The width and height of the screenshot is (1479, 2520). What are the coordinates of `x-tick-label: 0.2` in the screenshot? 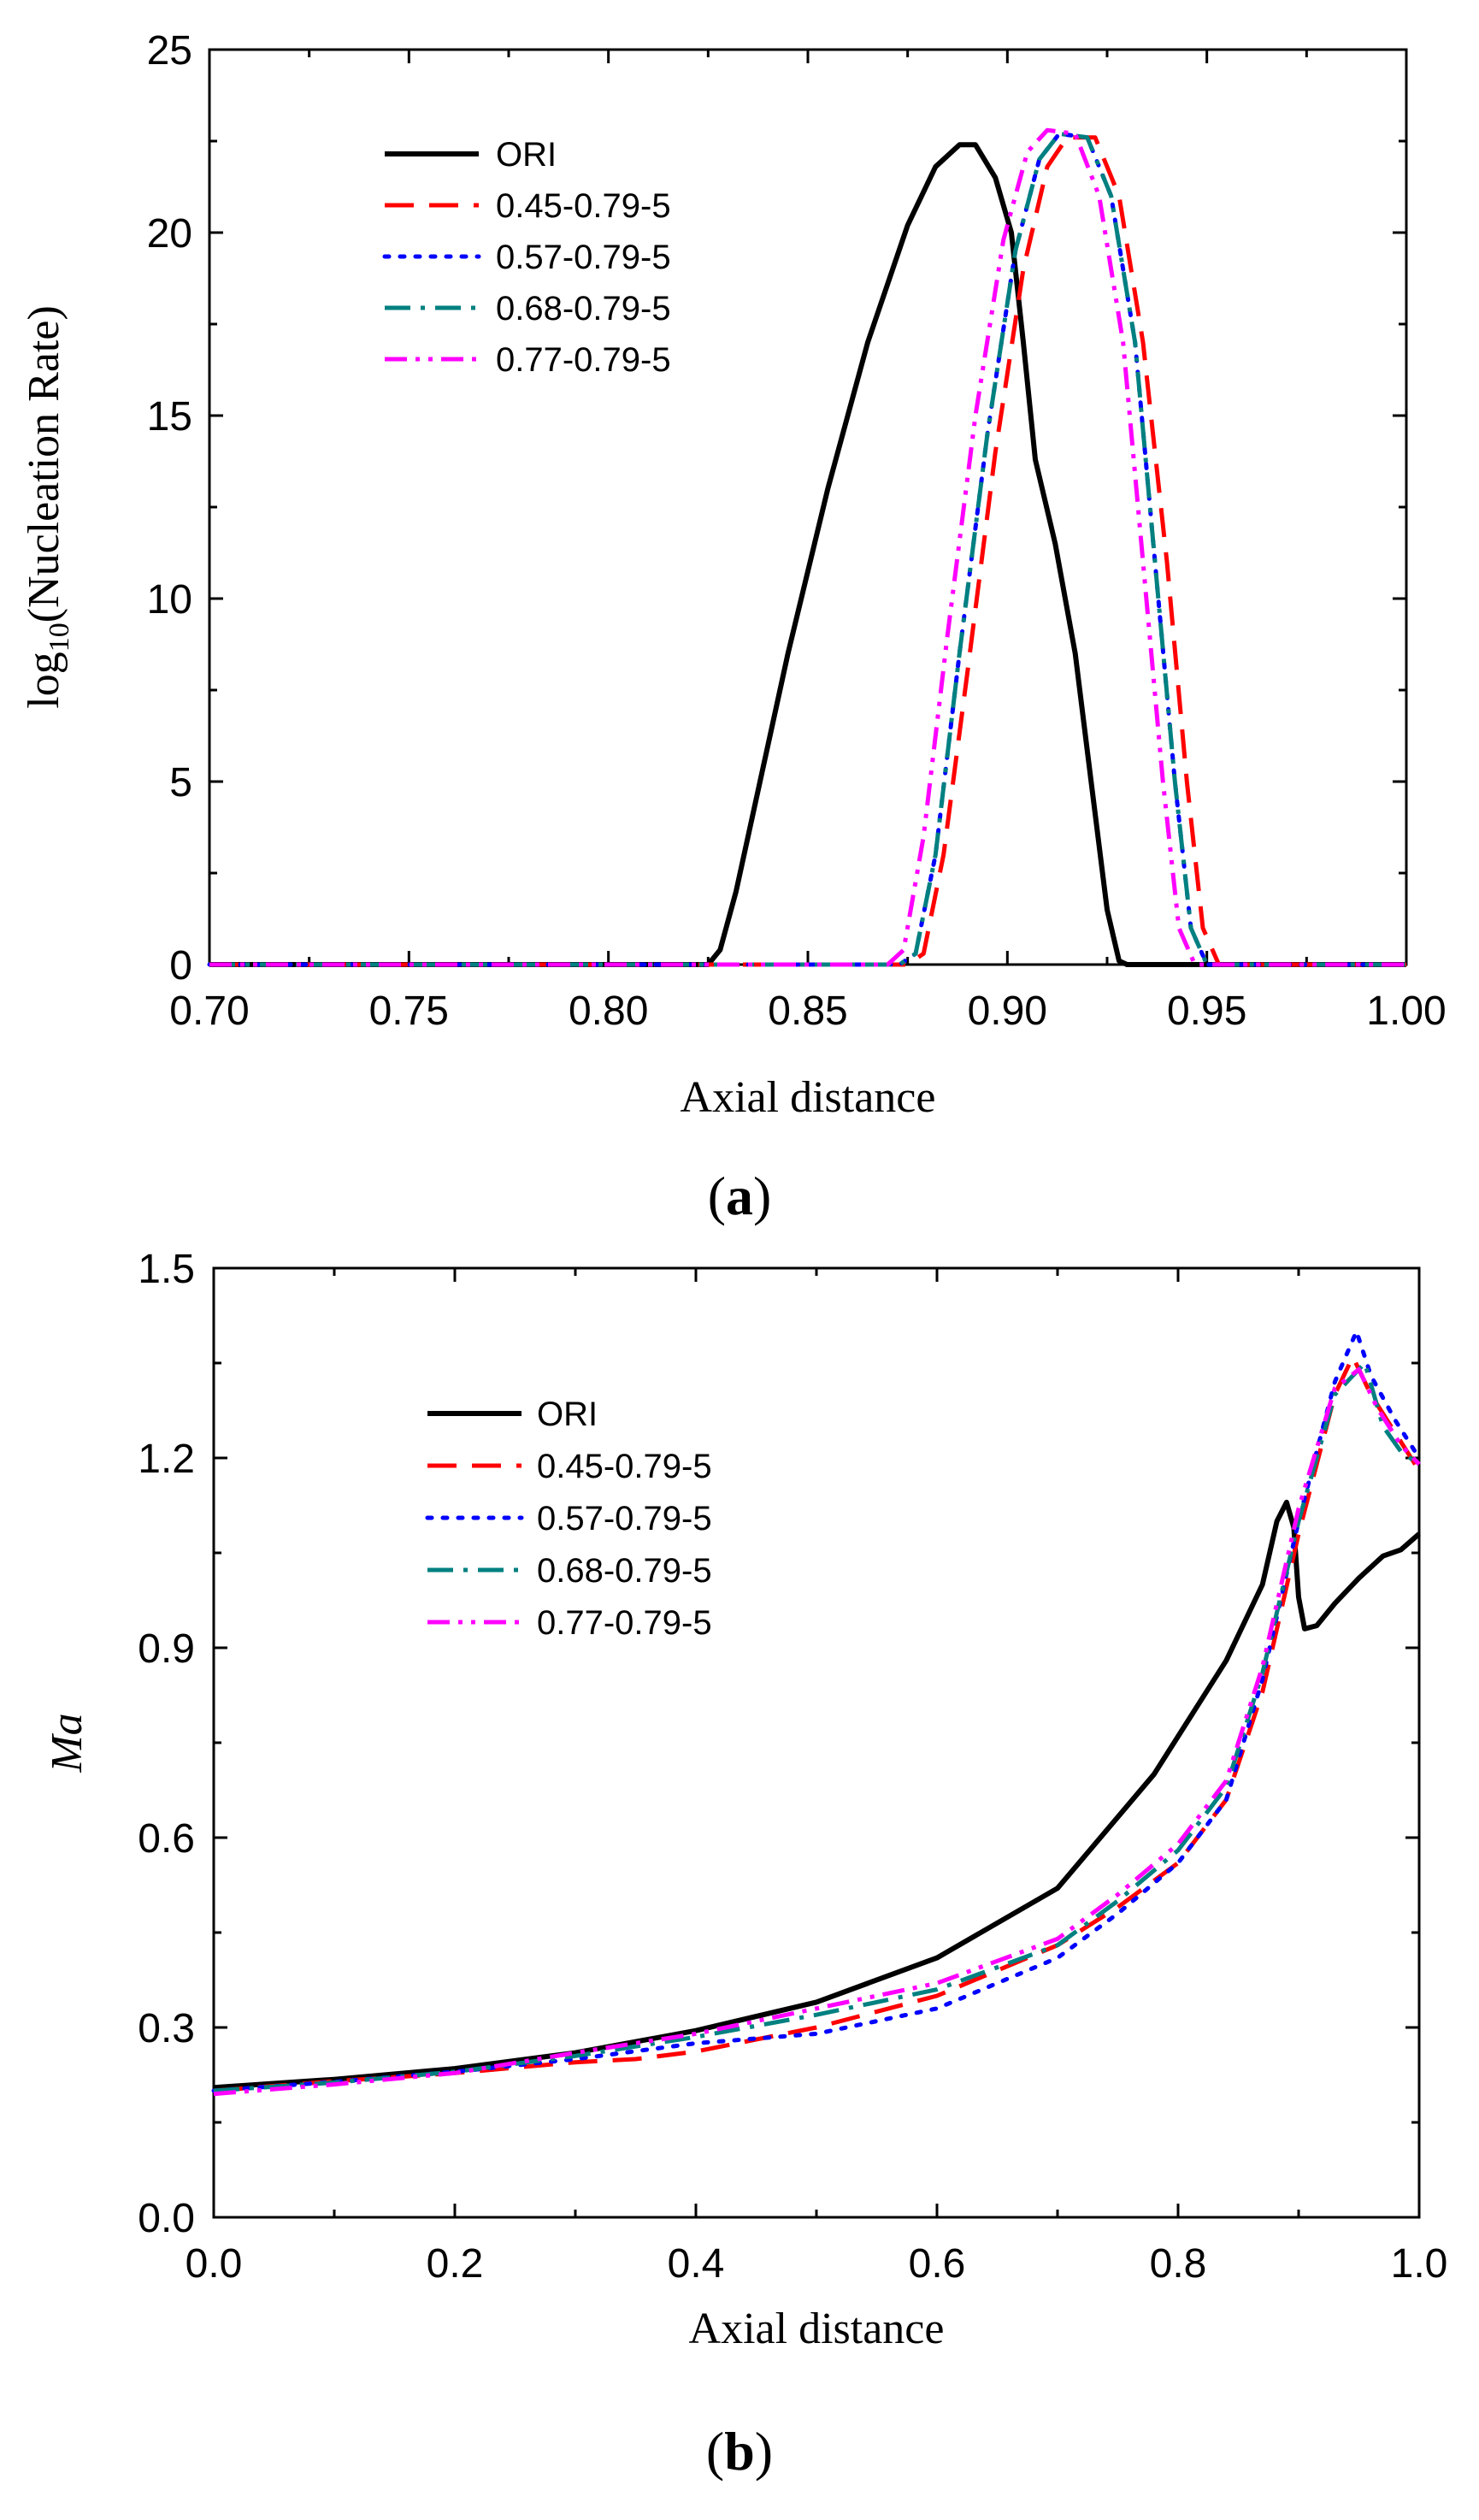 It's located at (455, 2264).